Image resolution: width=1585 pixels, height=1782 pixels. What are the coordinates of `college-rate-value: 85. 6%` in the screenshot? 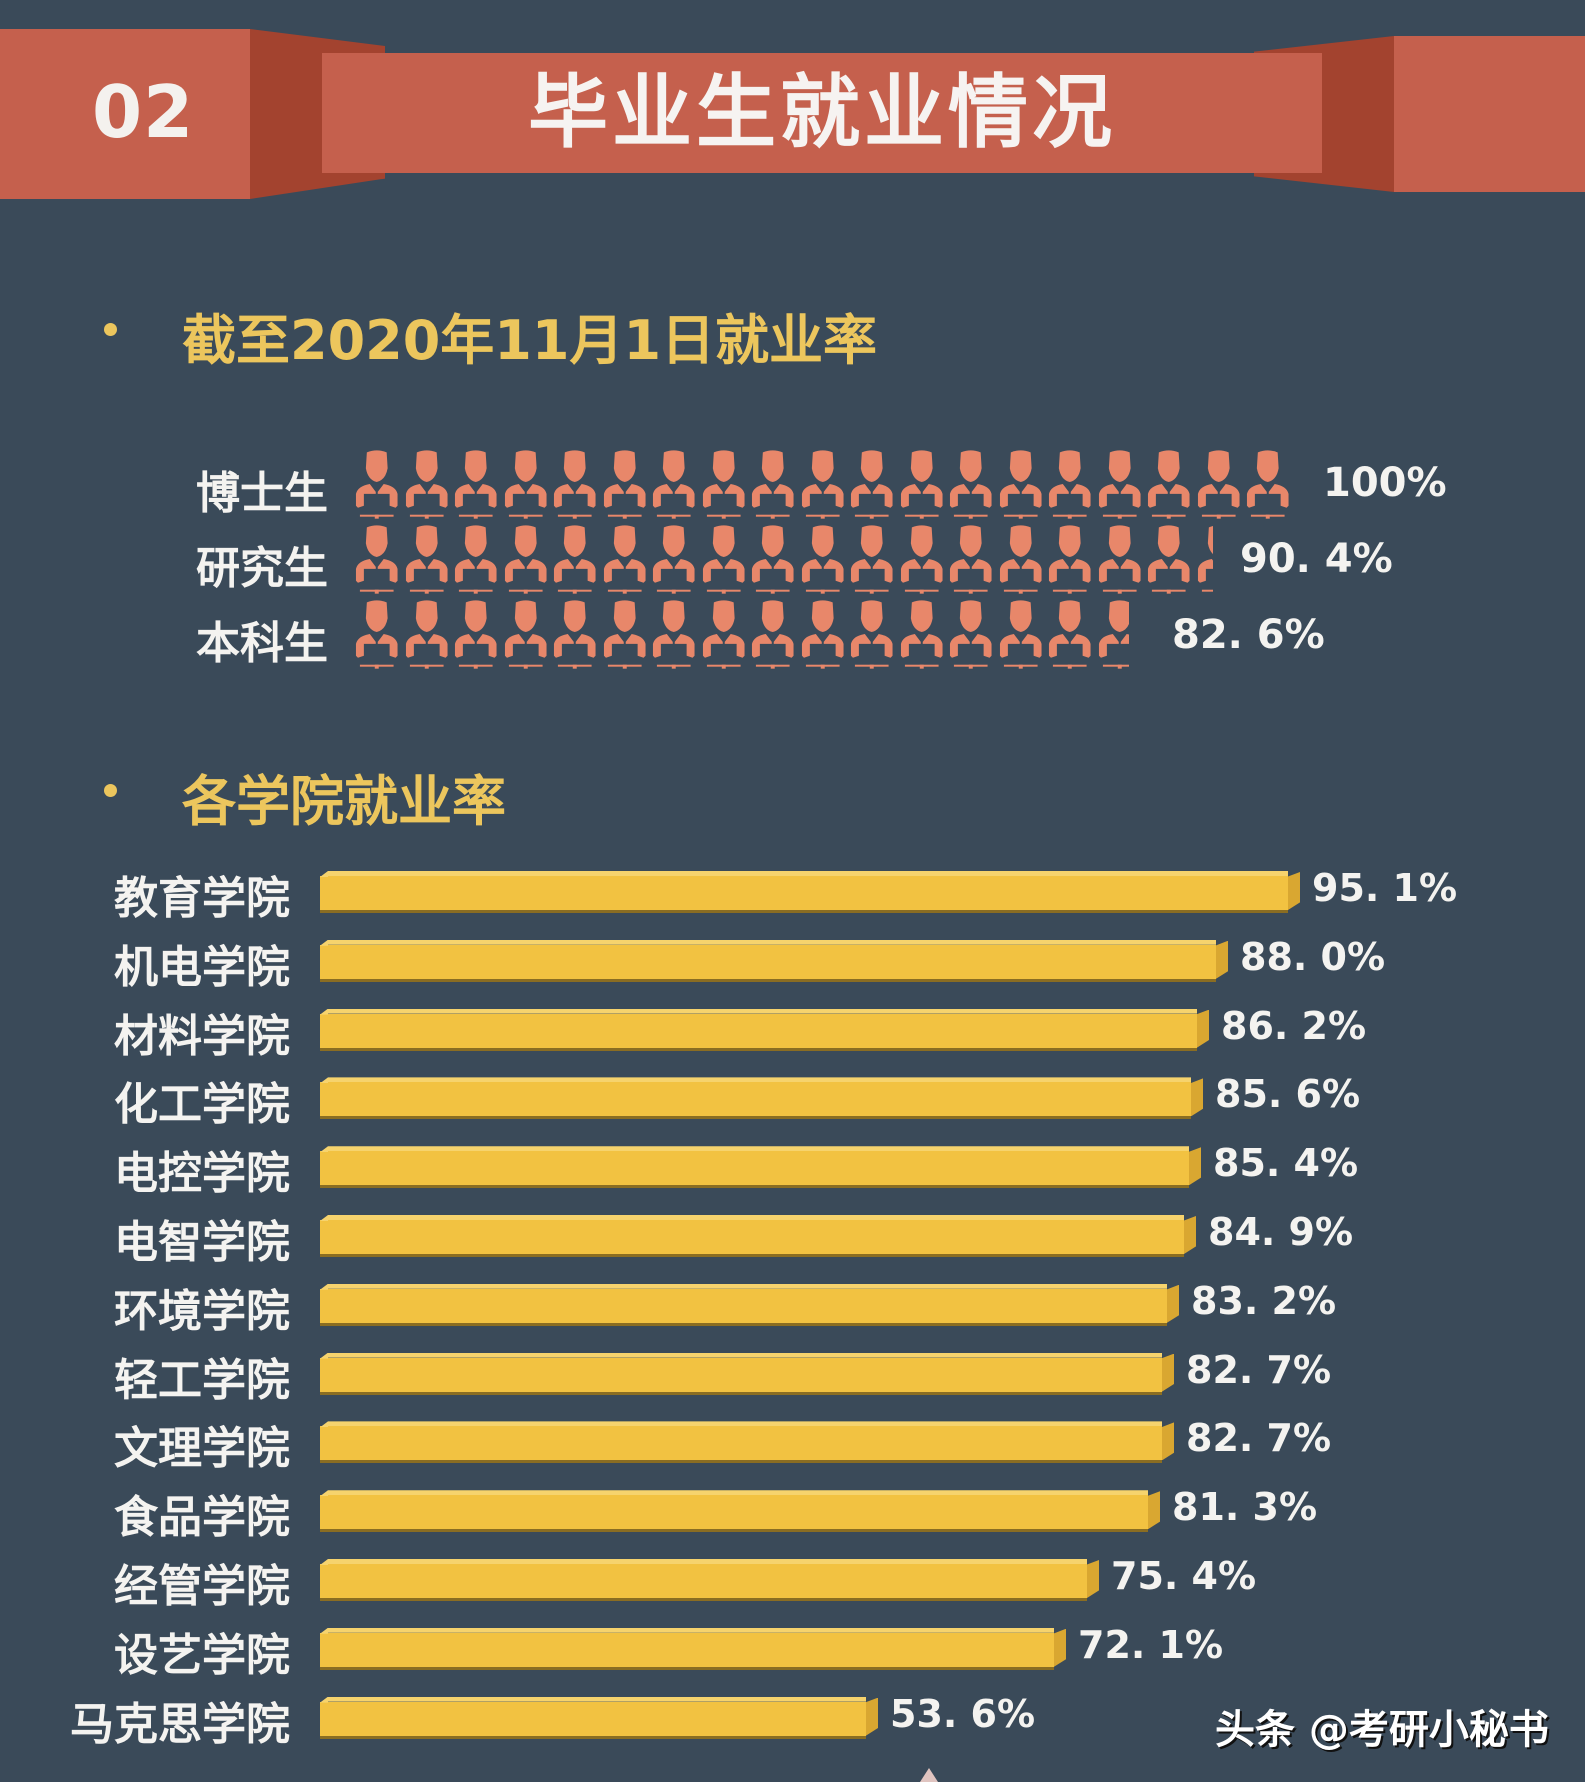 It's located at (1288, 1094).